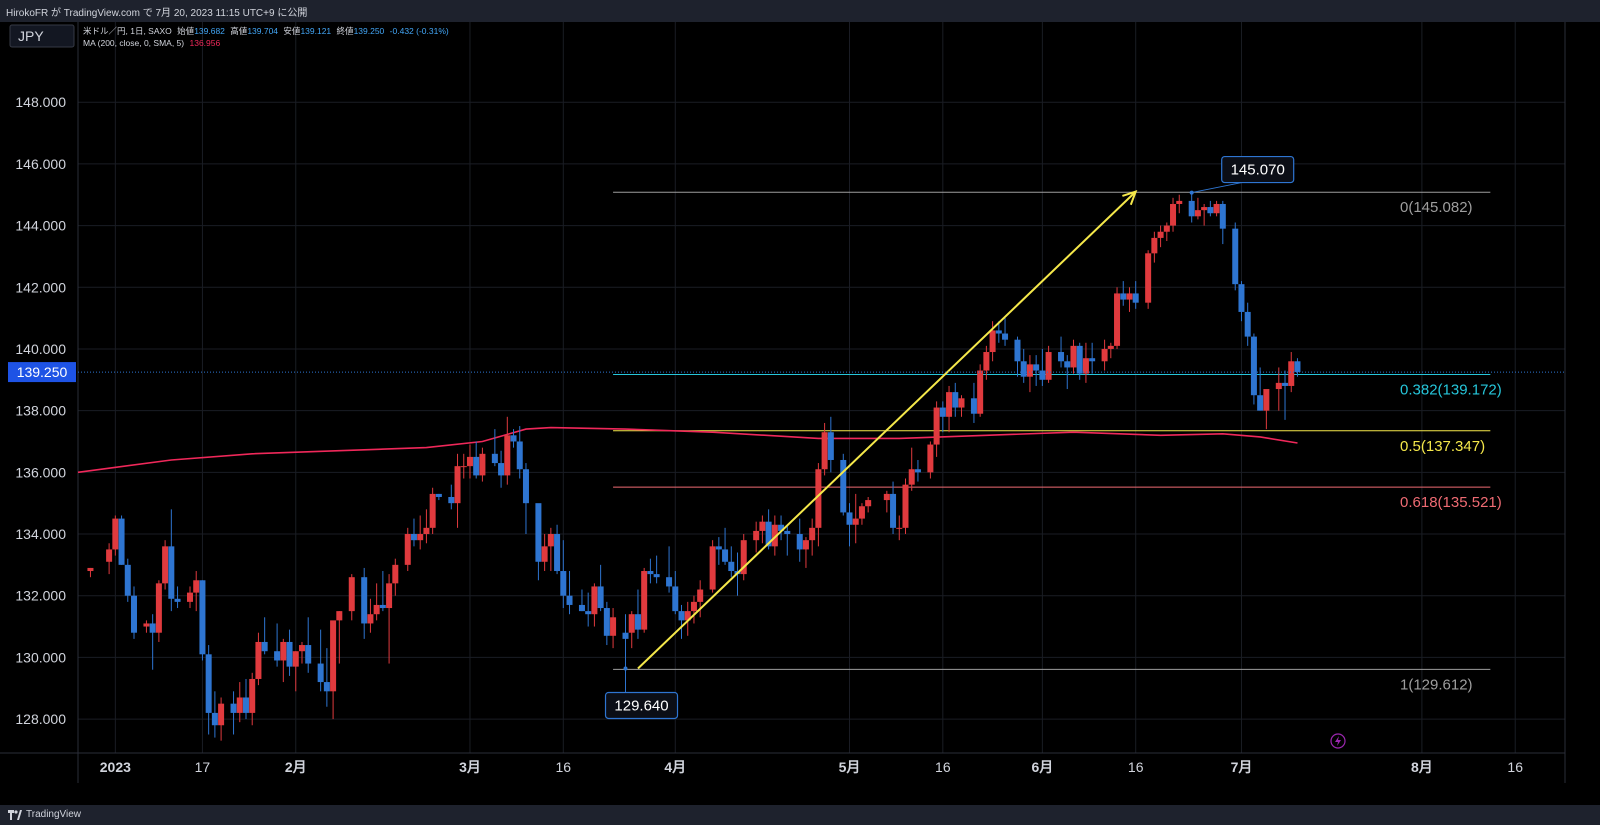 The height and width of the screenshot is (825, 1600). What do you see at coordinates (1442, 446) in the screenshot?
I see `fib-level-label: 0.5(137.347)` at bounding box center [1442, 446].